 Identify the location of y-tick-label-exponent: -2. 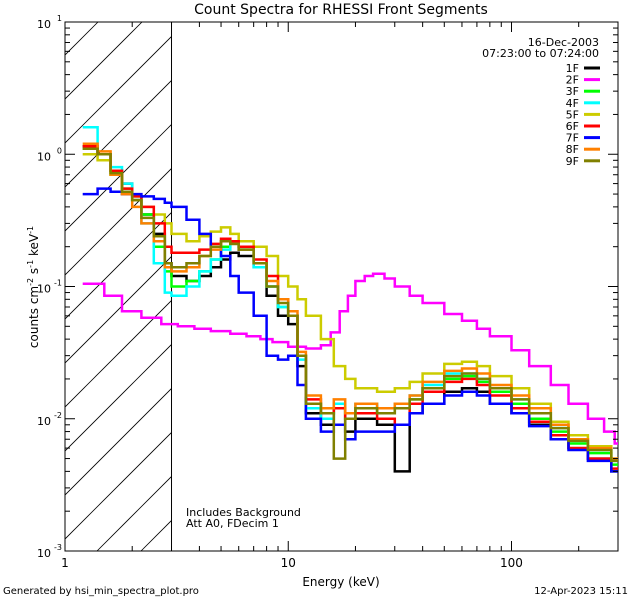
(58, 415).